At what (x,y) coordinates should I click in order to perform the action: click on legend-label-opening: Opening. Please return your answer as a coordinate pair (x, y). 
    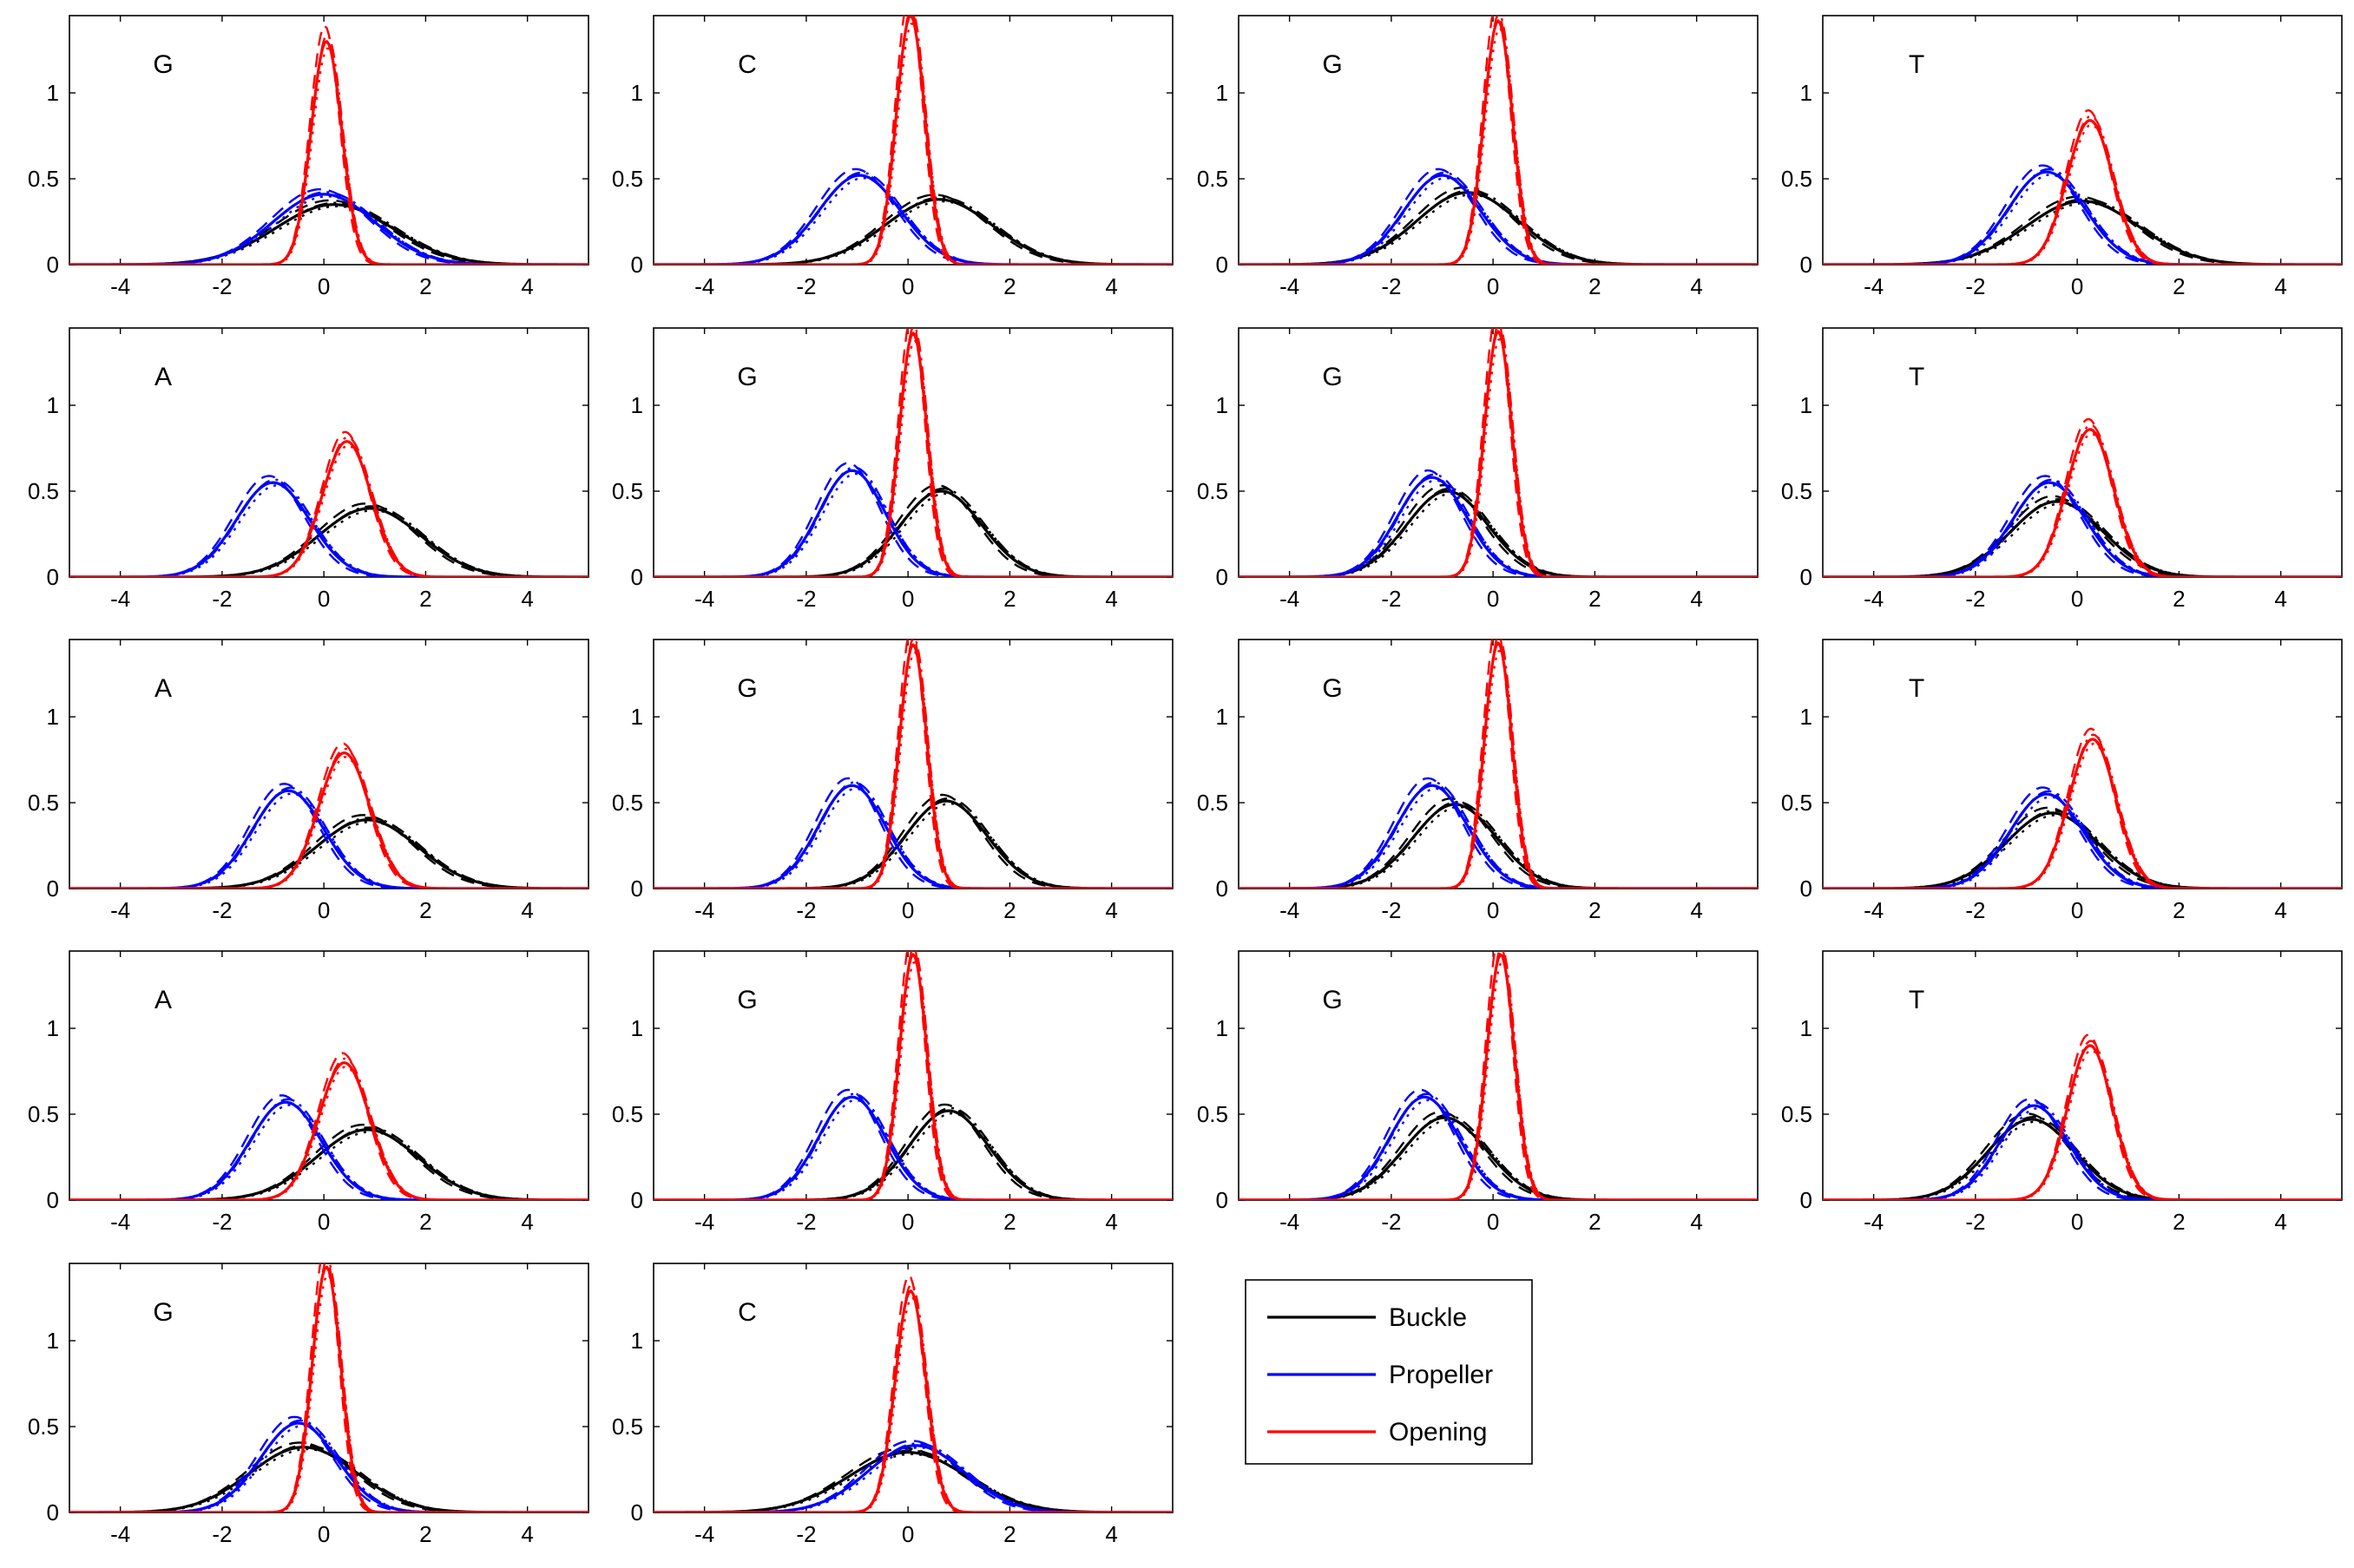
    Looking at the image, I should click on (1438, 1432).